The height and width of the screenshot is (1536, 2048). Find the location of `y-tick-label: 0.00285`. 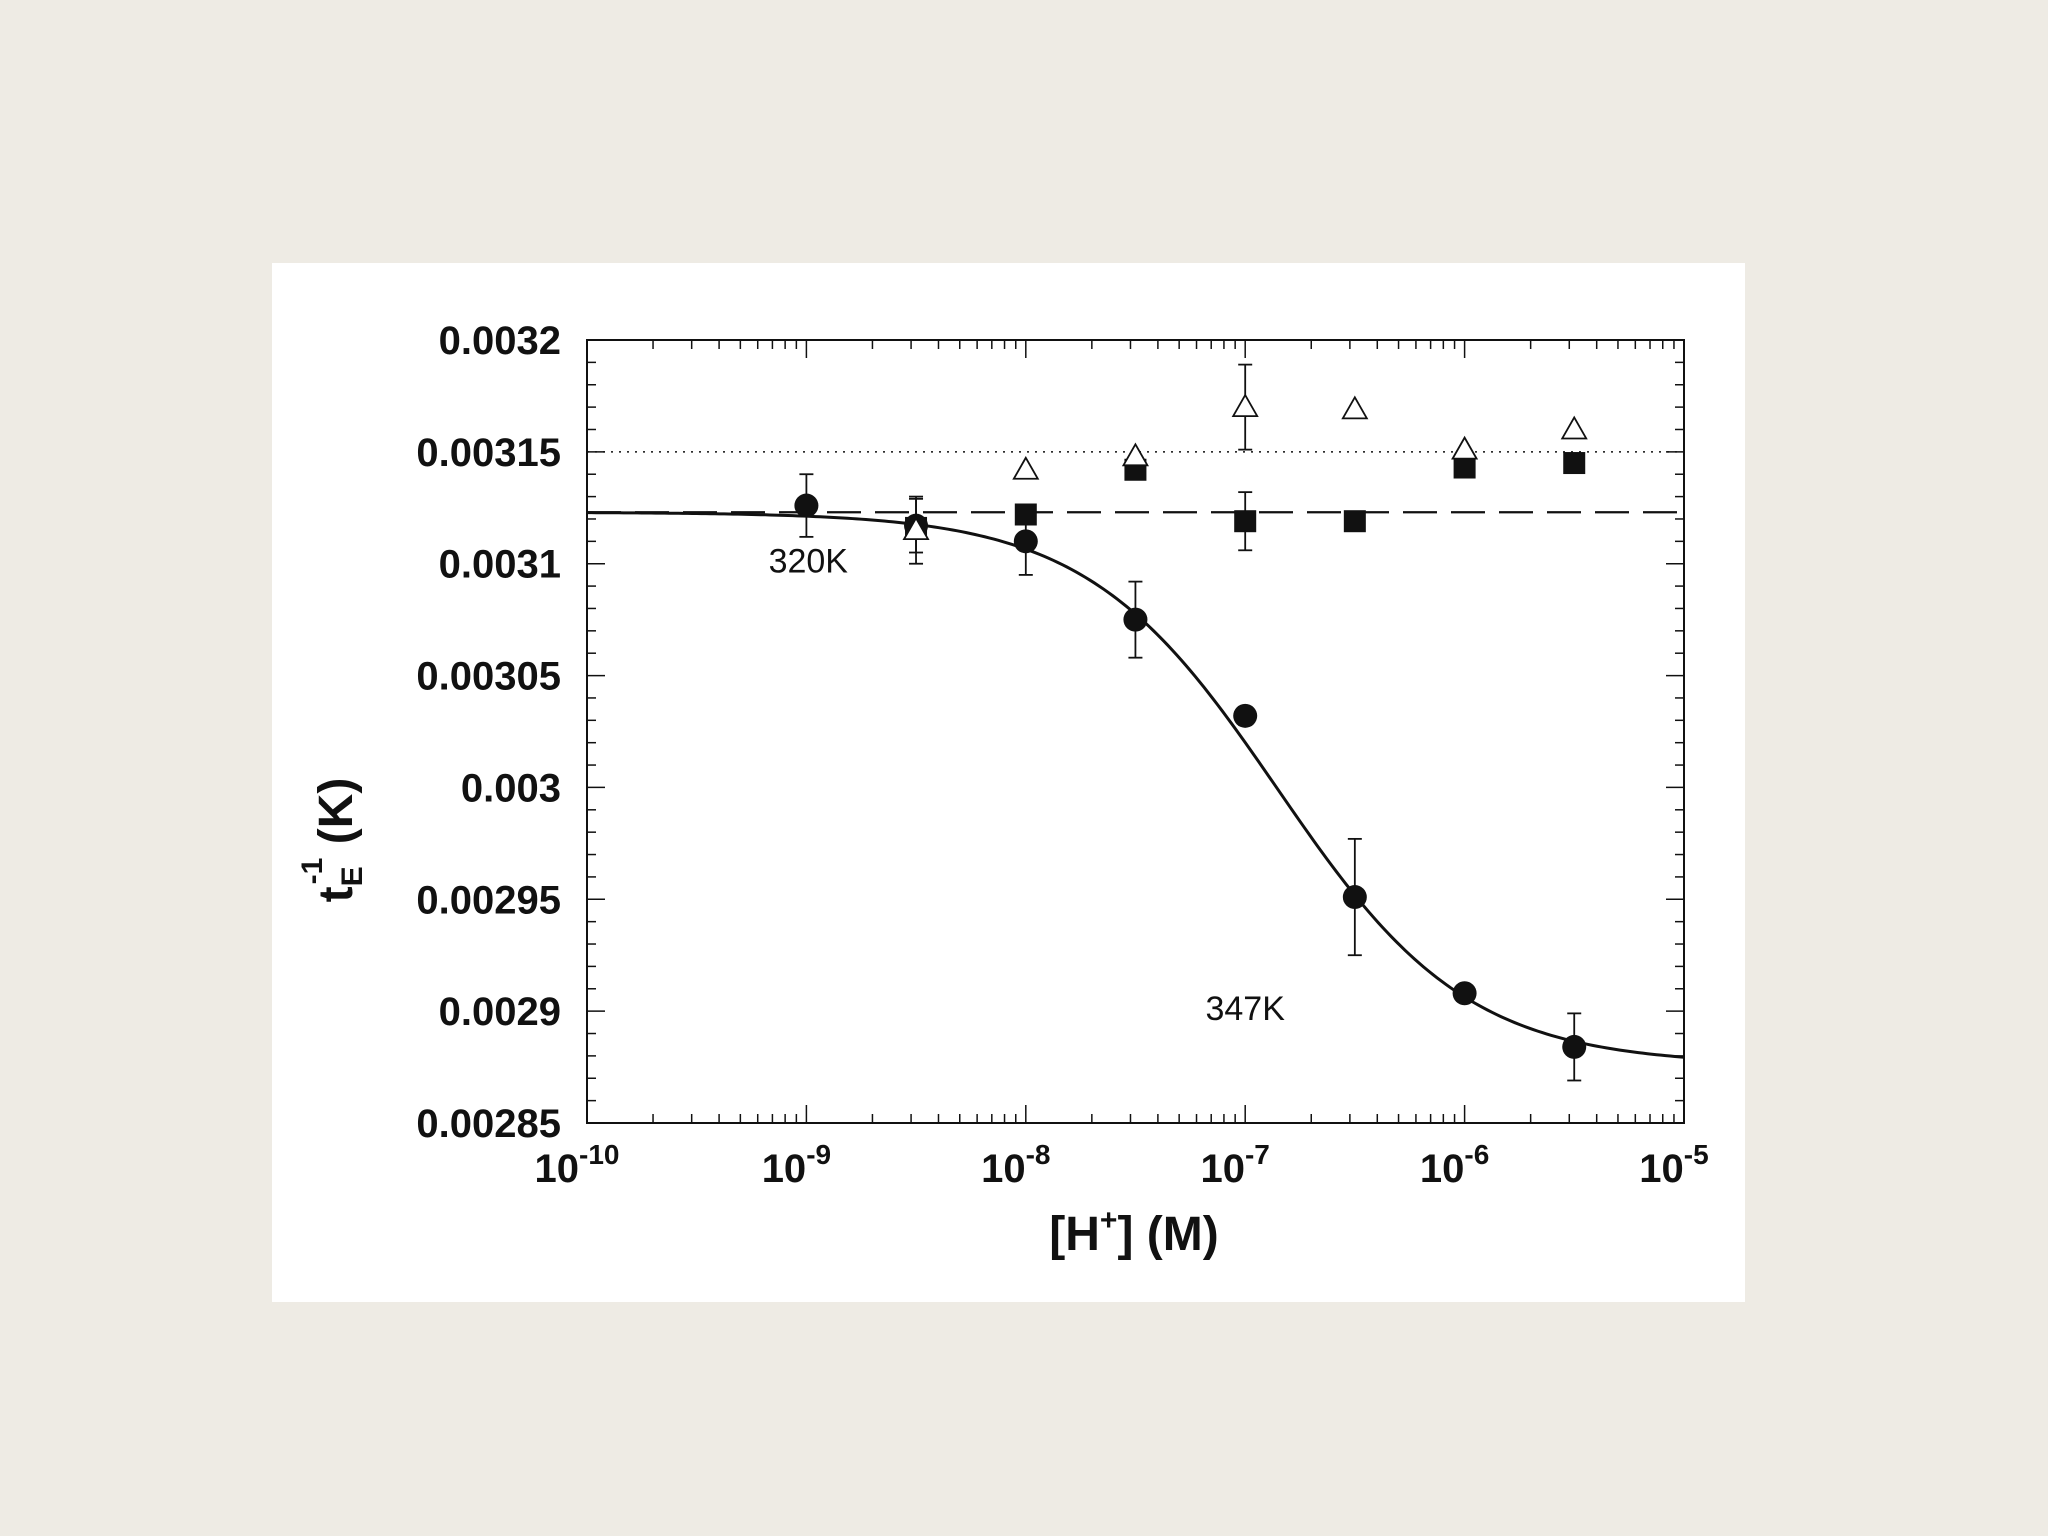

y-tick-label: 0.00285 is located at coordinates (488, 1124).